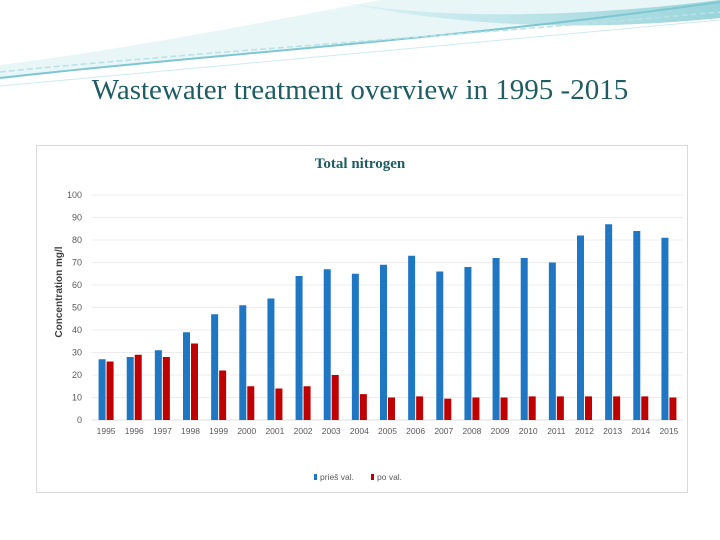  What do you see at coordinates (251, 403) in the screenshot?
I see `bar-after-2000` at bounding box center [251, 403].